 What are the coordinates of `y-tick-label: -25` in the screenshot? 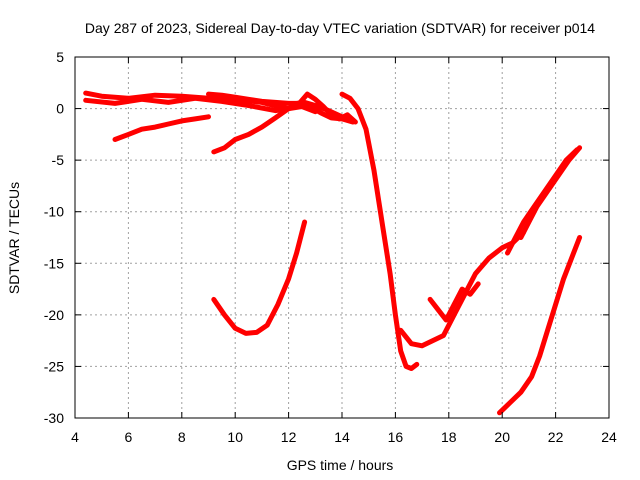 It's located at (54, 366).